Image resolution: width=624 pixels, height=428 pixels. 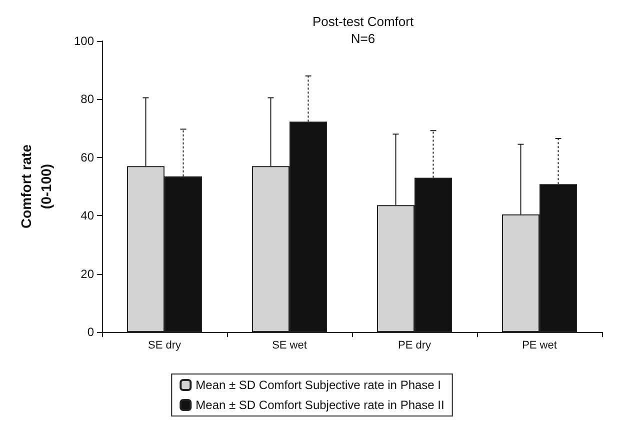 I want to click on x-tick-label: SE dry, so click(x=165, y=346).